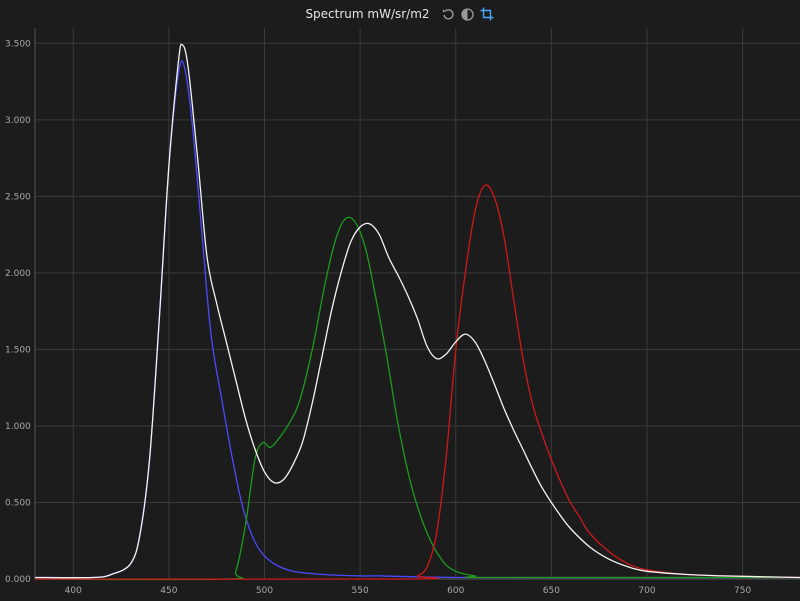 This screenshot has width=800, height=601. I want to click on y-tick-label: 2.500, so click(18, 197).